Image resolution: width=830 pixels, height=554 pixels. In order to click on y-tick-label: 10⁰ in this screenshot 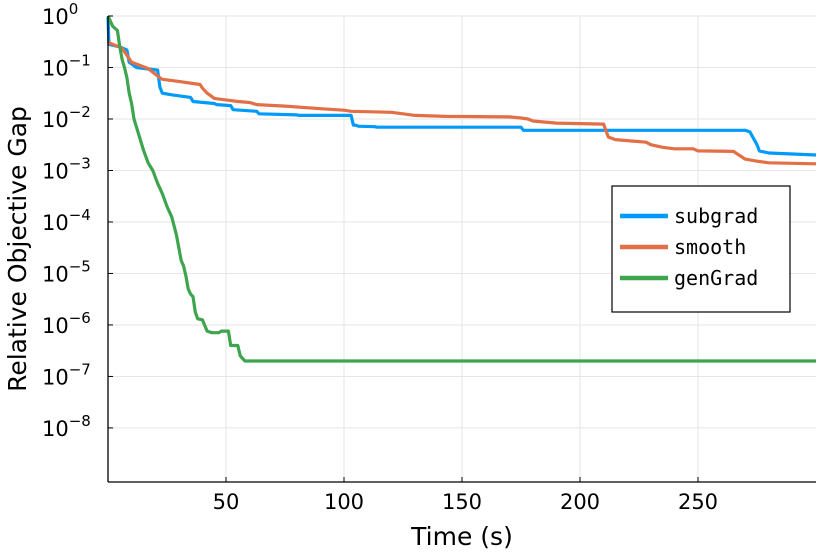, I will do `click(60, 14)`.